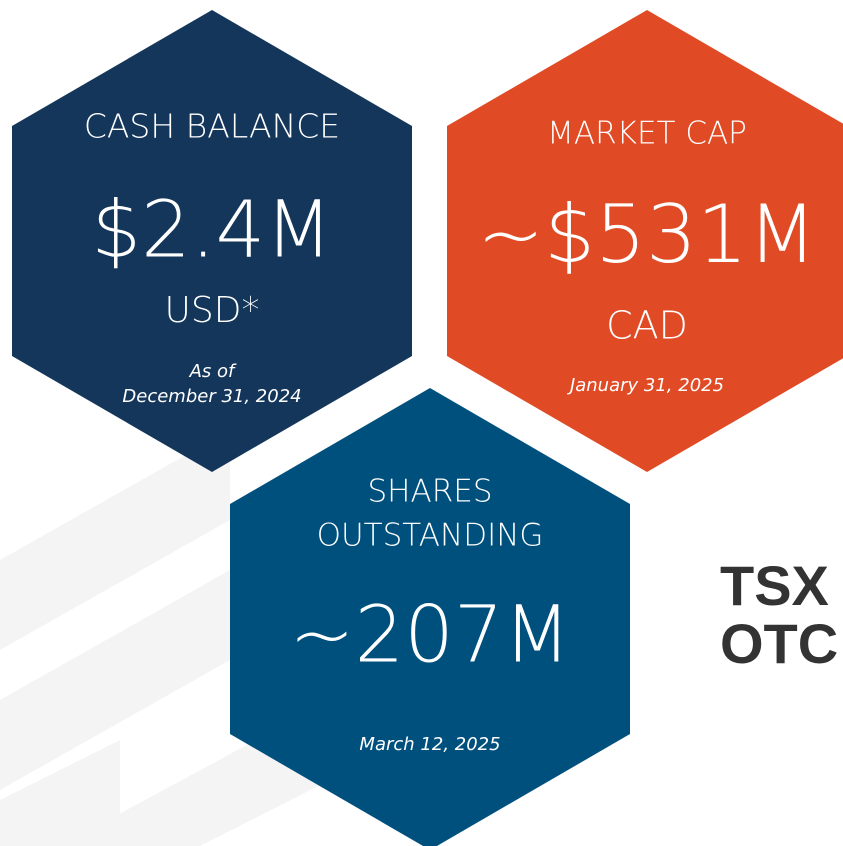 The image size is (843, 846). I want to click on card-note: As of, so click(213, 371).